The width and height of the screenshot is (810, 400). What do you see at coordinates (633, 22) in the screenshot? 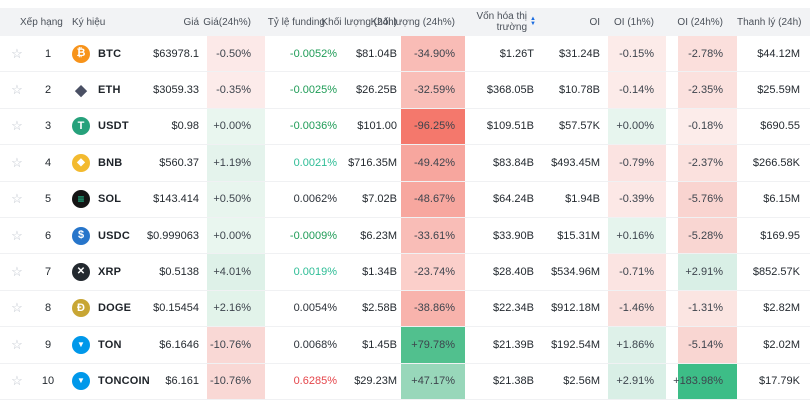
I see `column-header-oi-1h: OI (1h%)` at bounding box center [633, 22].